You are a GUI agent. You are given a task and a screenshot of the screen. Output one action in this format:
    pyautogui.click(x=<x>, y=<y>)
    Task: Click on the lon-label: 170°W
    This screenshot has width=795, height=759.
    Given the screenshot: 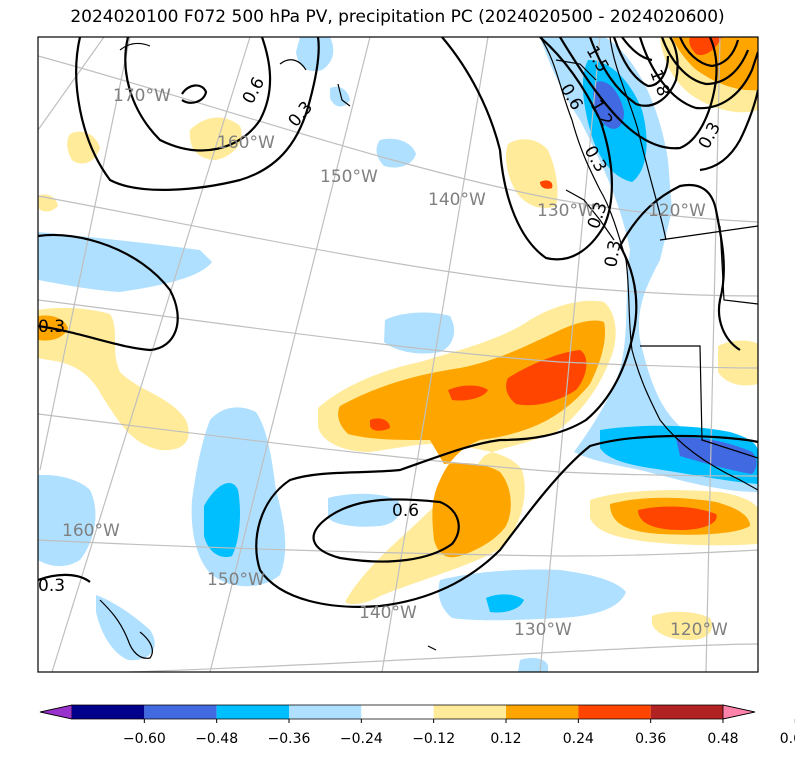 What is the action you would take?
    pyautogui.click(x=142, y=96)
    